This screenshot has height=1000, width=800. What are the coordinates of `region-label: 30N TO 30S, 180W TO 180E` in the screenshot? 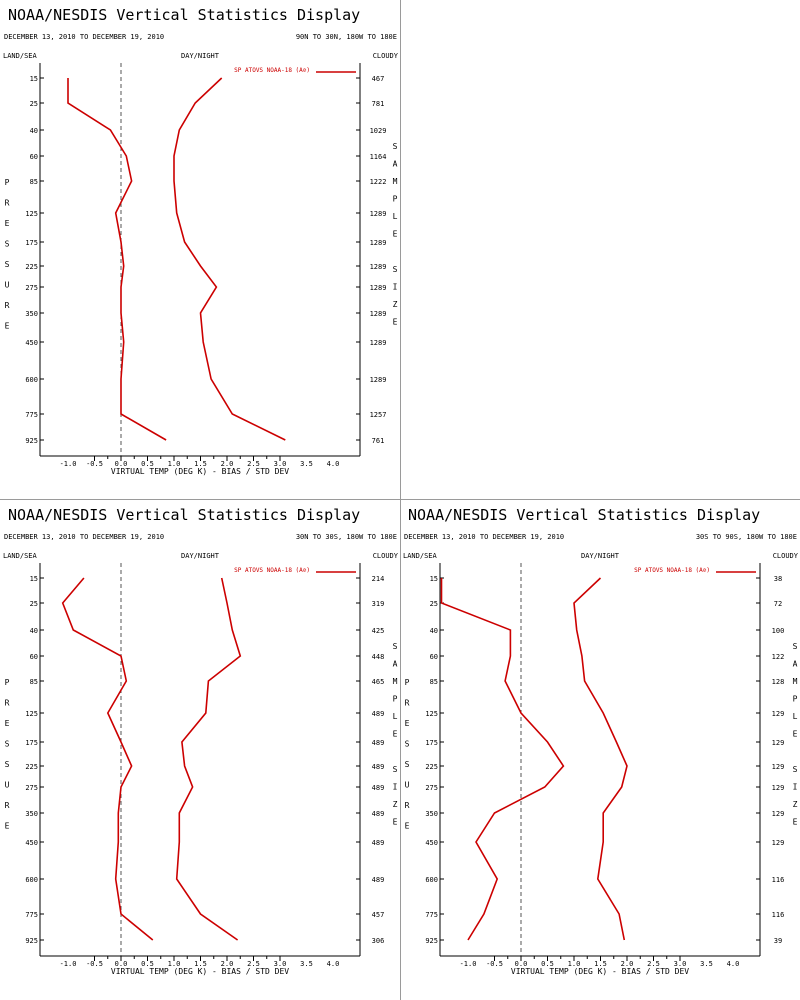 It's located at (346, 537).